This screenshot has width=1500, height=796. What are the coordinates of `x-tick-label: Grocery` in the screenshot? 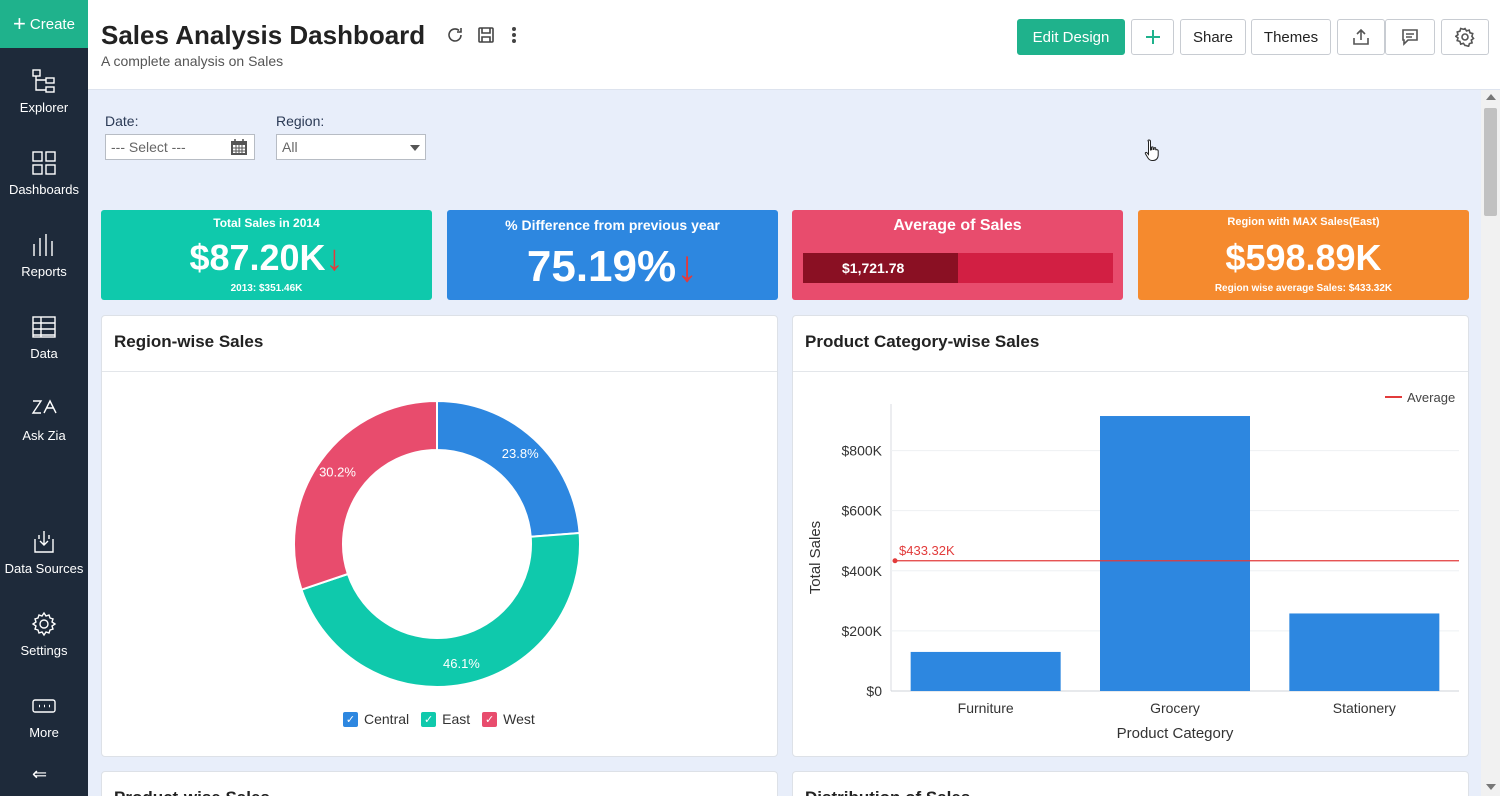 It's located at (1175, 708).